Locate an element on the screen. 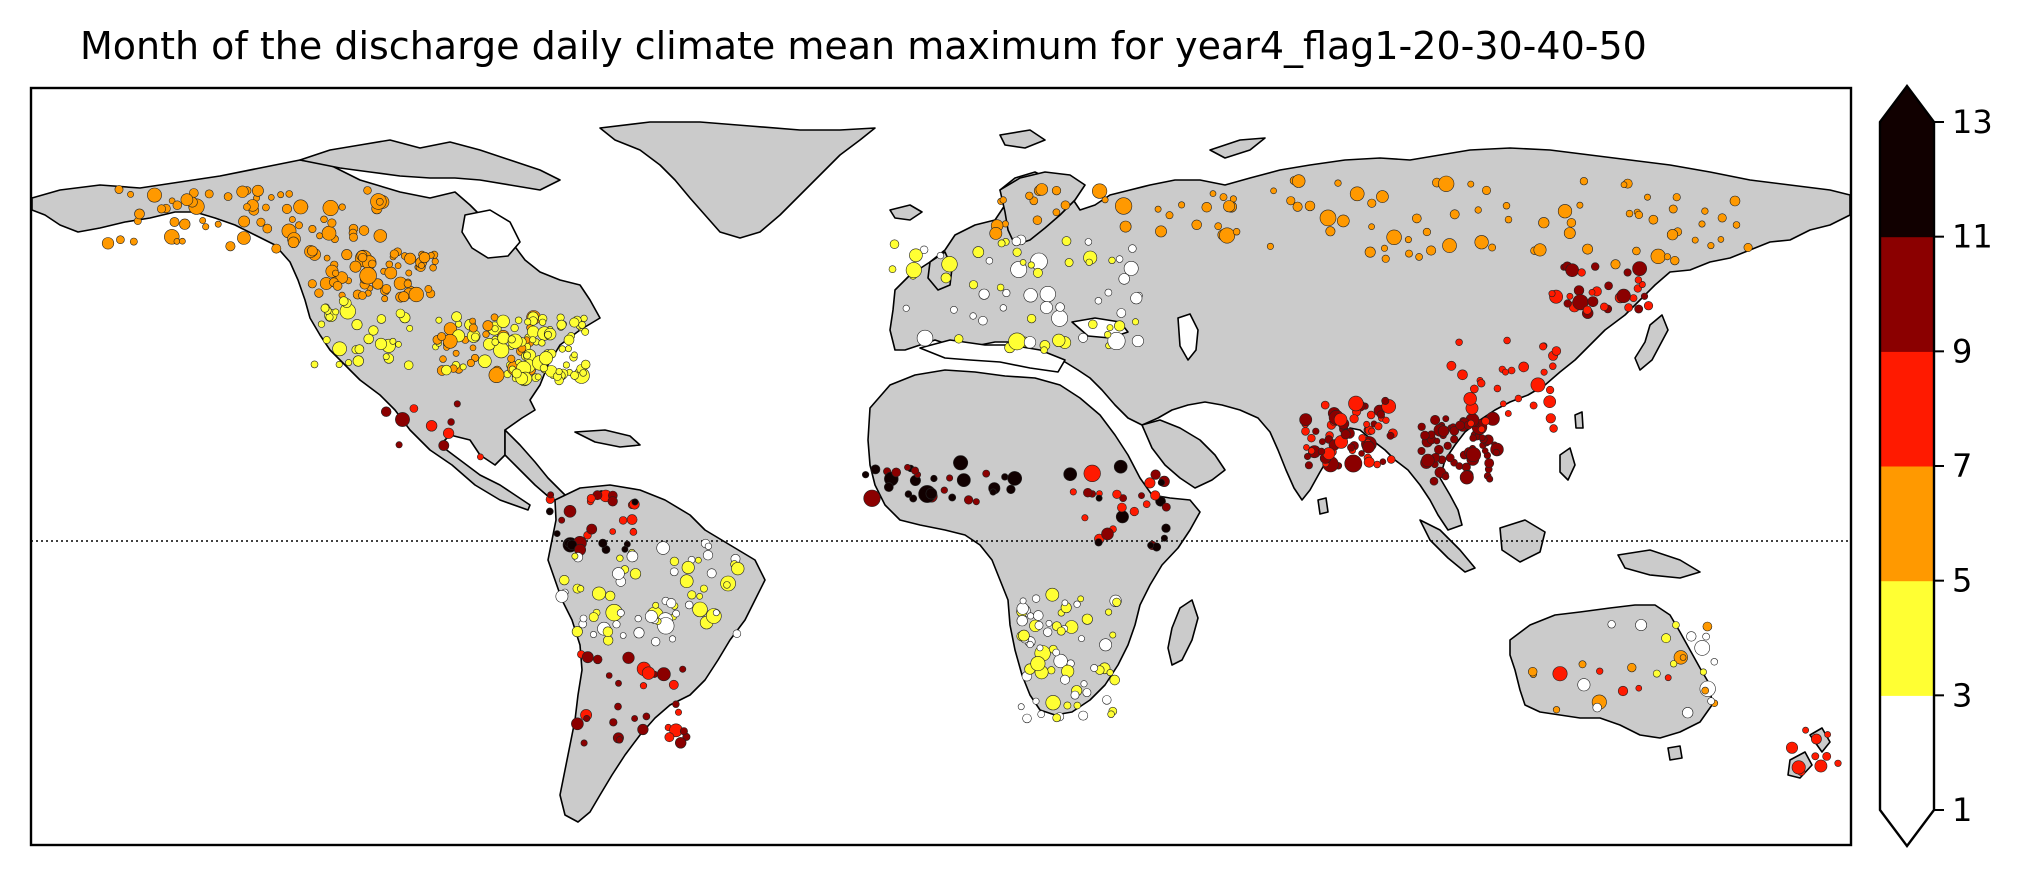 The image size is (2025, 871). land-taiwan is located at coordinates (1579, 420).